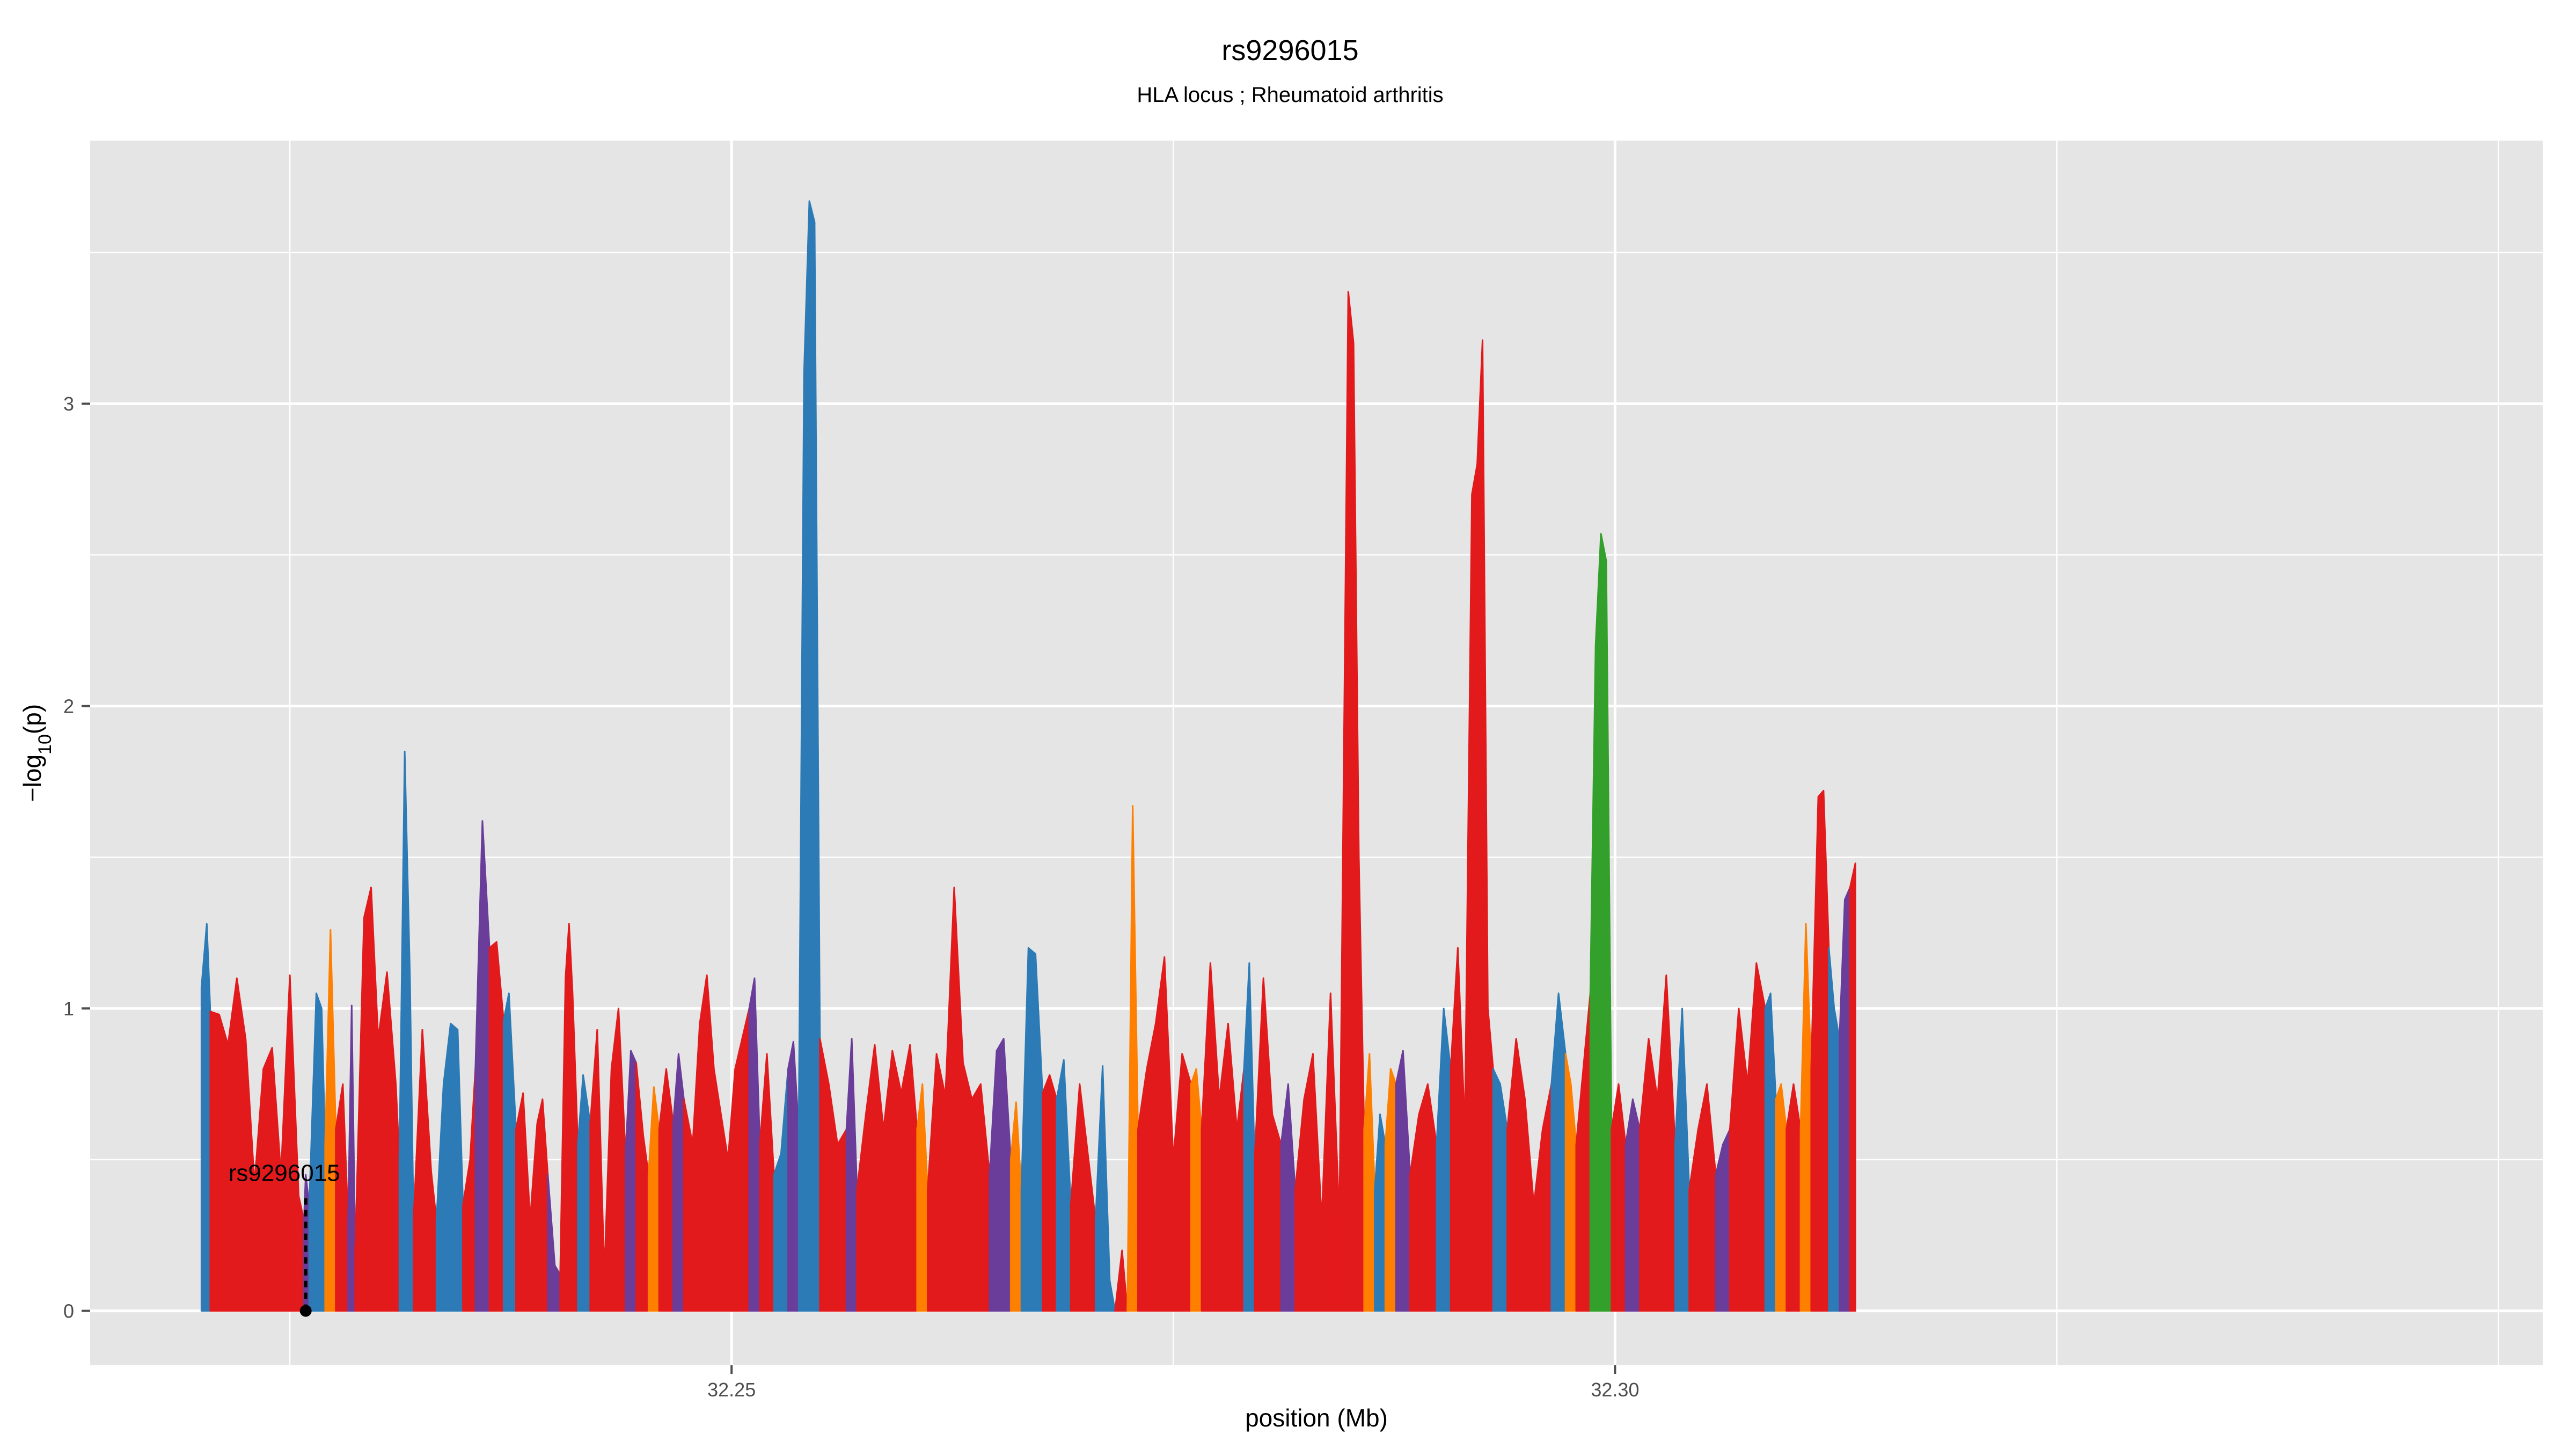 This screenshot has width=2576, height=1449. What do you see at coordinates (731, 1390) in the screenshot?
I see `x-tick-label: 32.25` at bounding box center [731, 1390].